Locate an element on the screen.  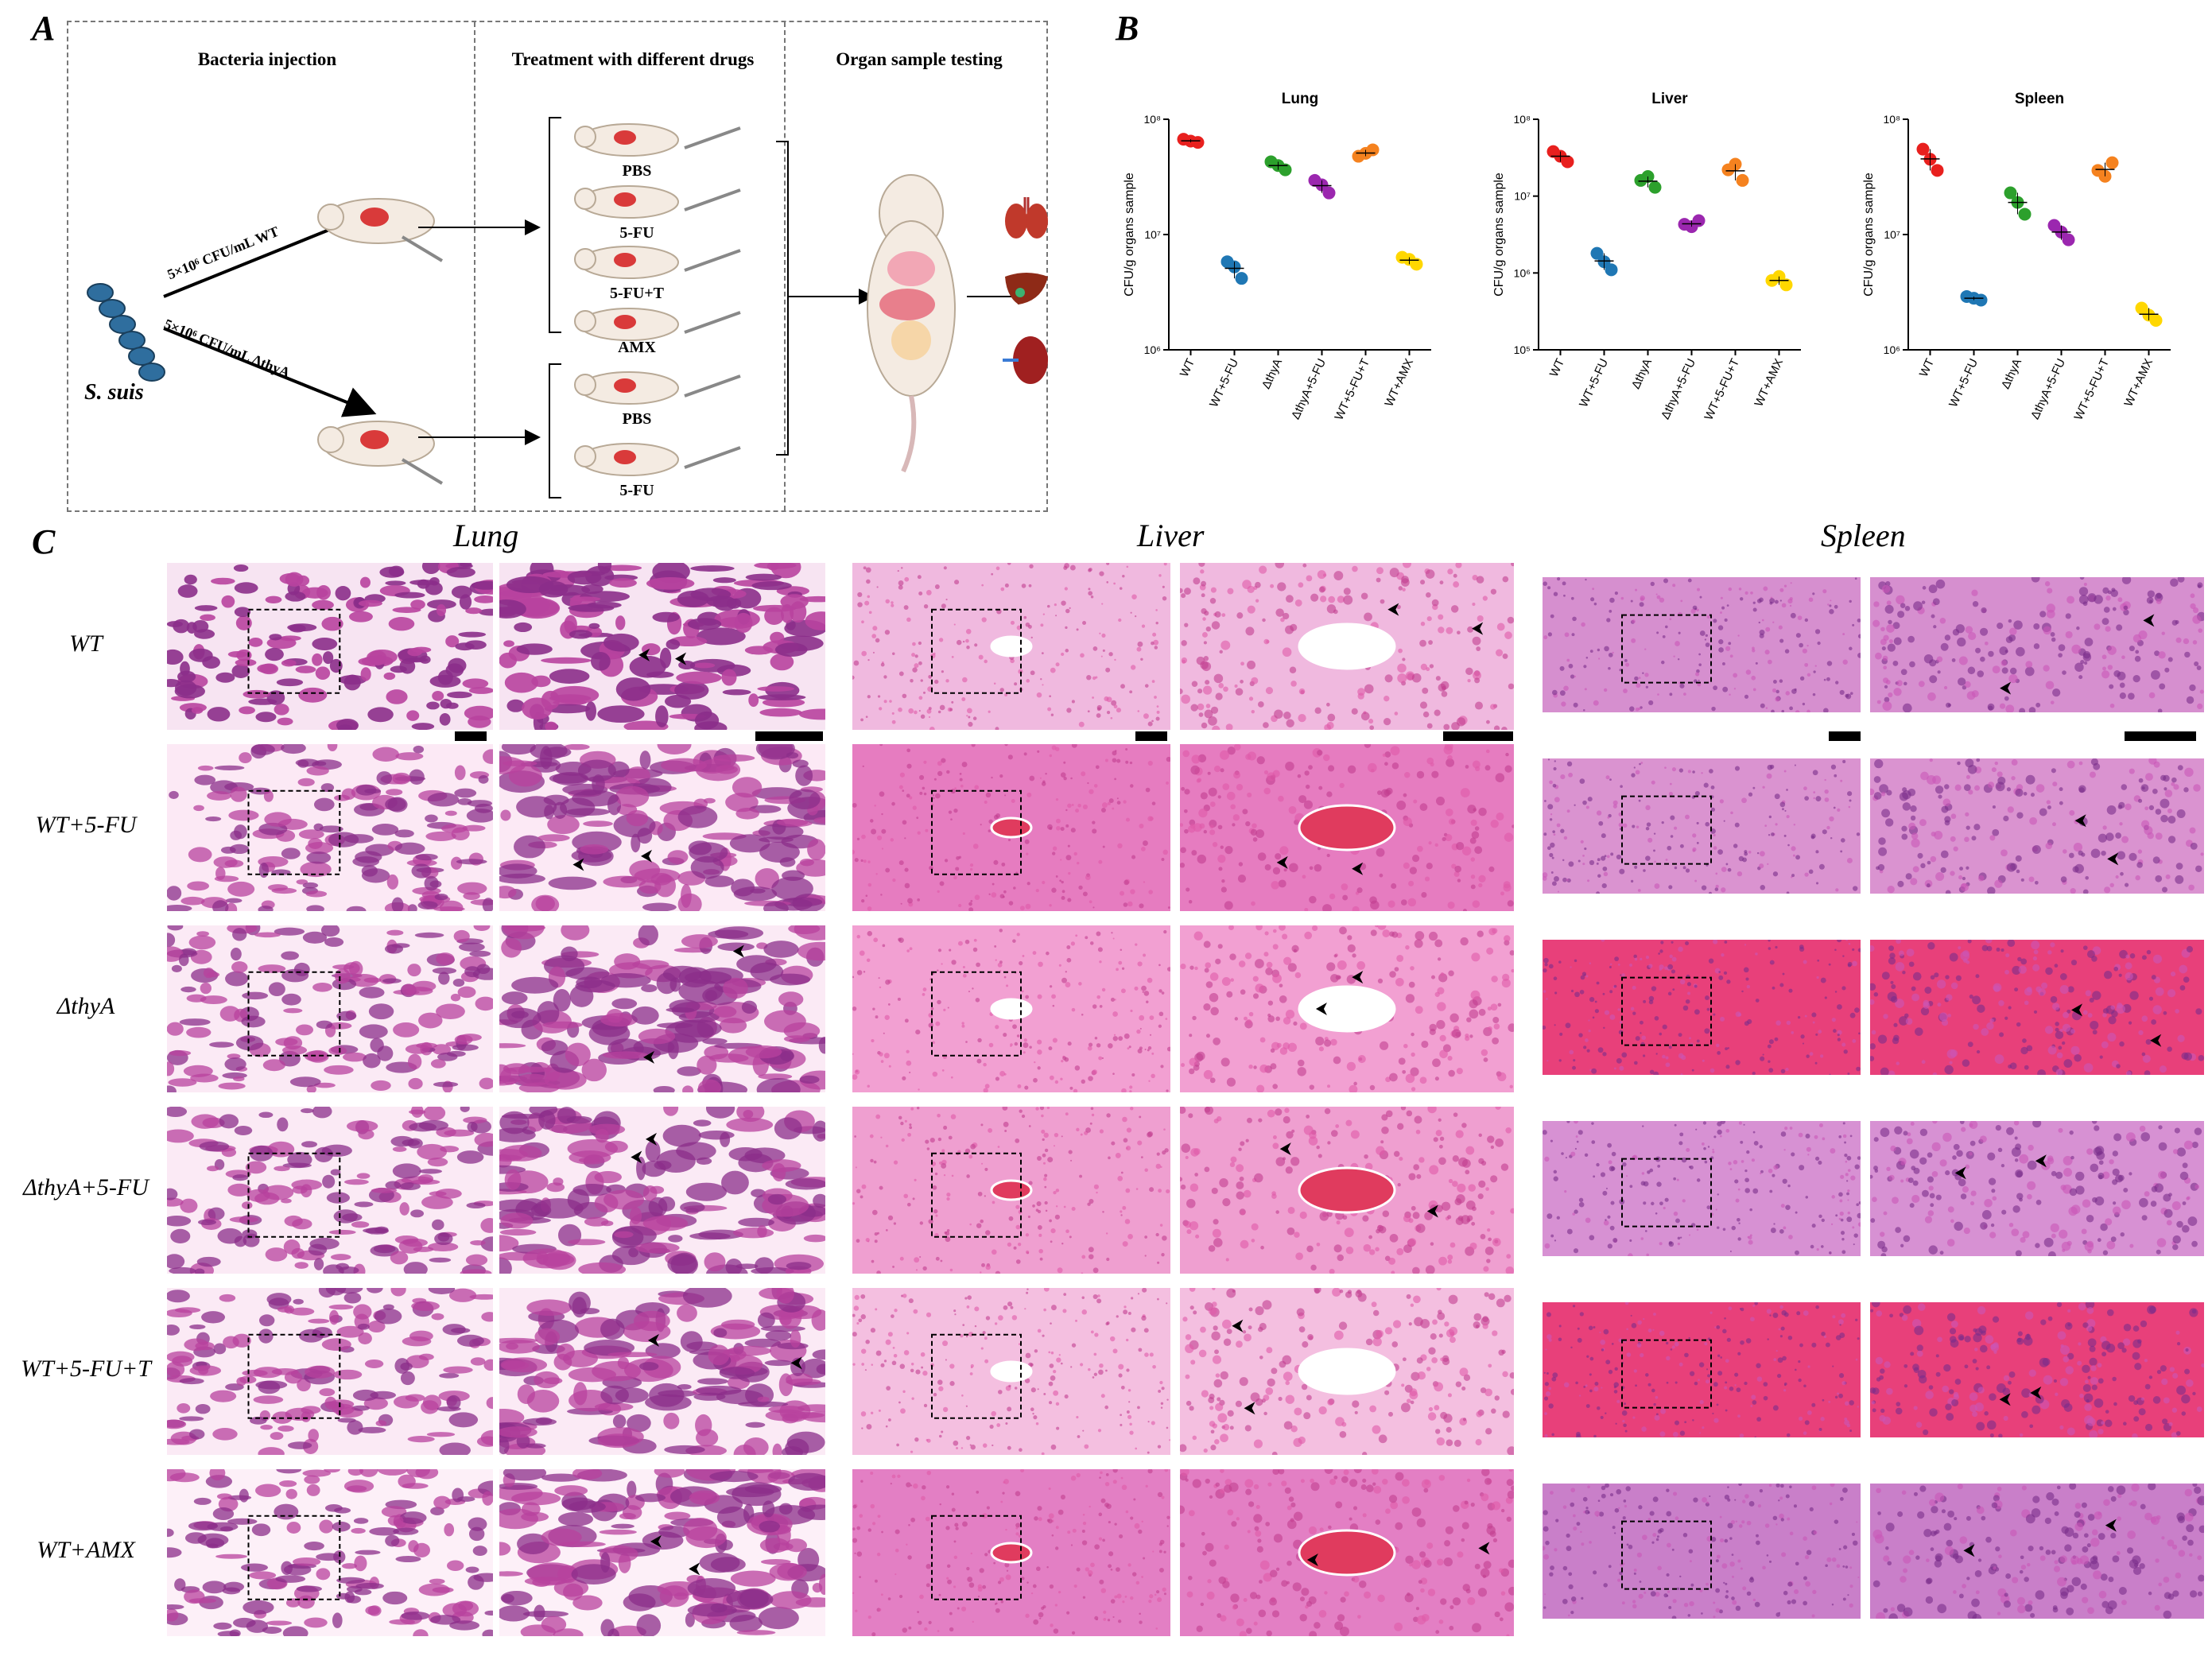
row-label: WT+5-FU+T is located at coordinates (86, 1369).